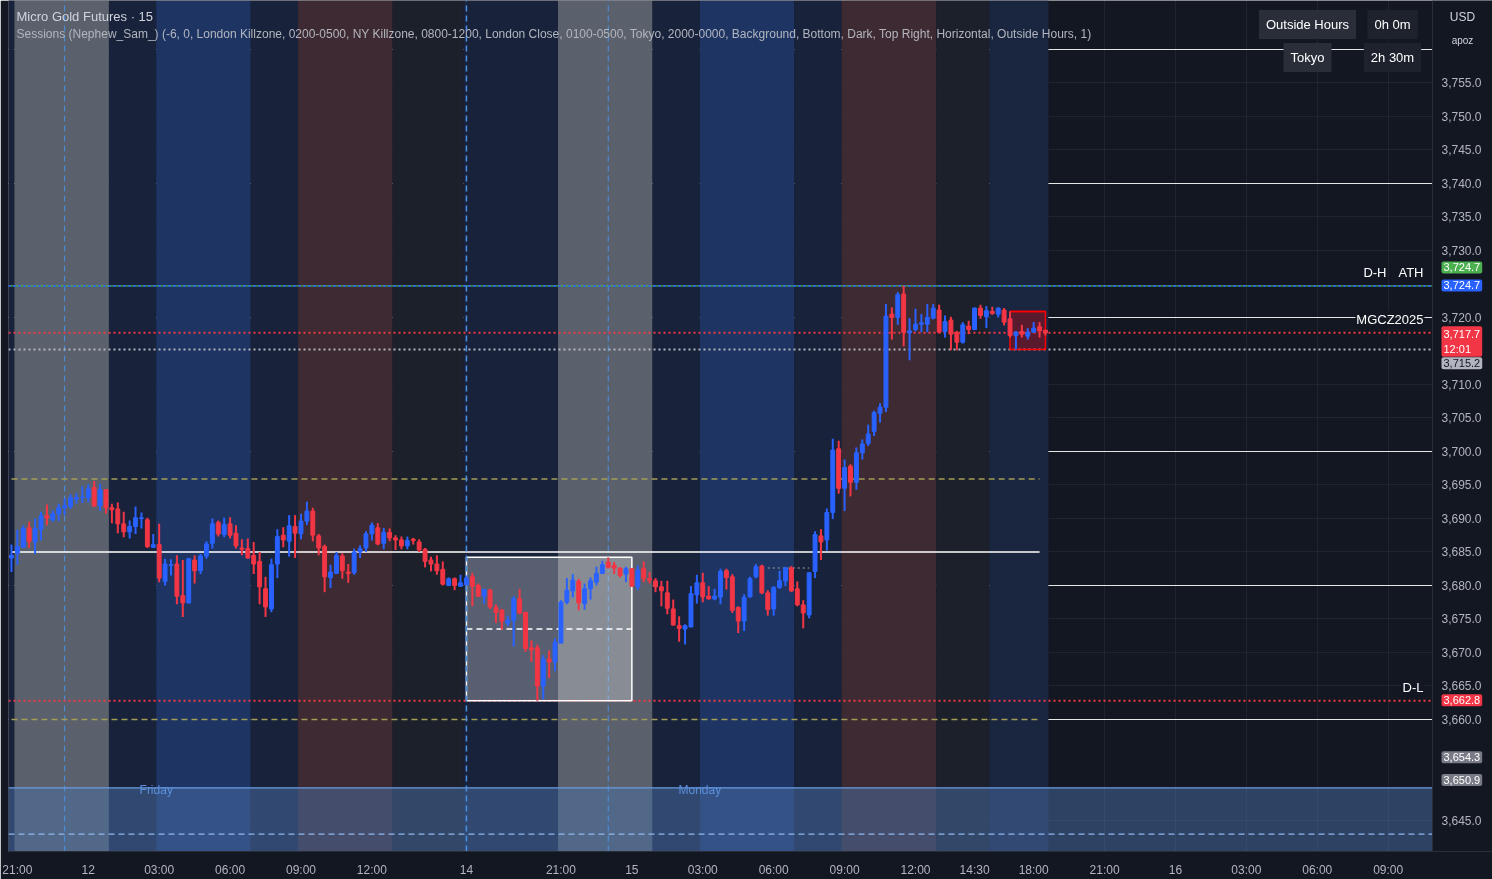  Describe the element at coordinates (1461, 317) in the screenshot. I see `y-tick-label: 3,720.0` at that location.